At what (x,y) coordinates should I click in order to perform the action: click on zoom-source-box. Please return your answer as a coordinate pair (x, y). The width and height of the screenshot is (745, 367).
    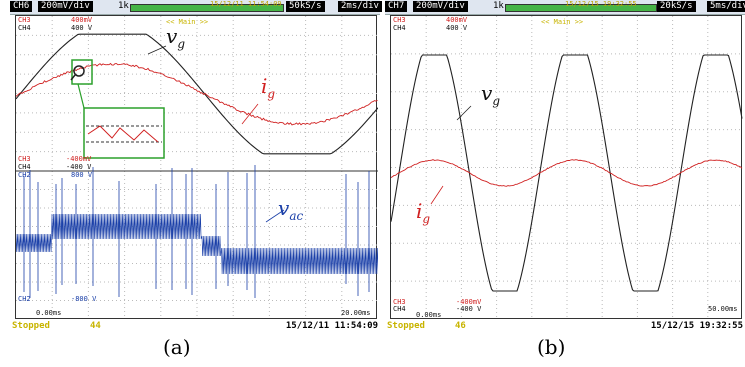
    Looking at the image, I should click on (82, 72).